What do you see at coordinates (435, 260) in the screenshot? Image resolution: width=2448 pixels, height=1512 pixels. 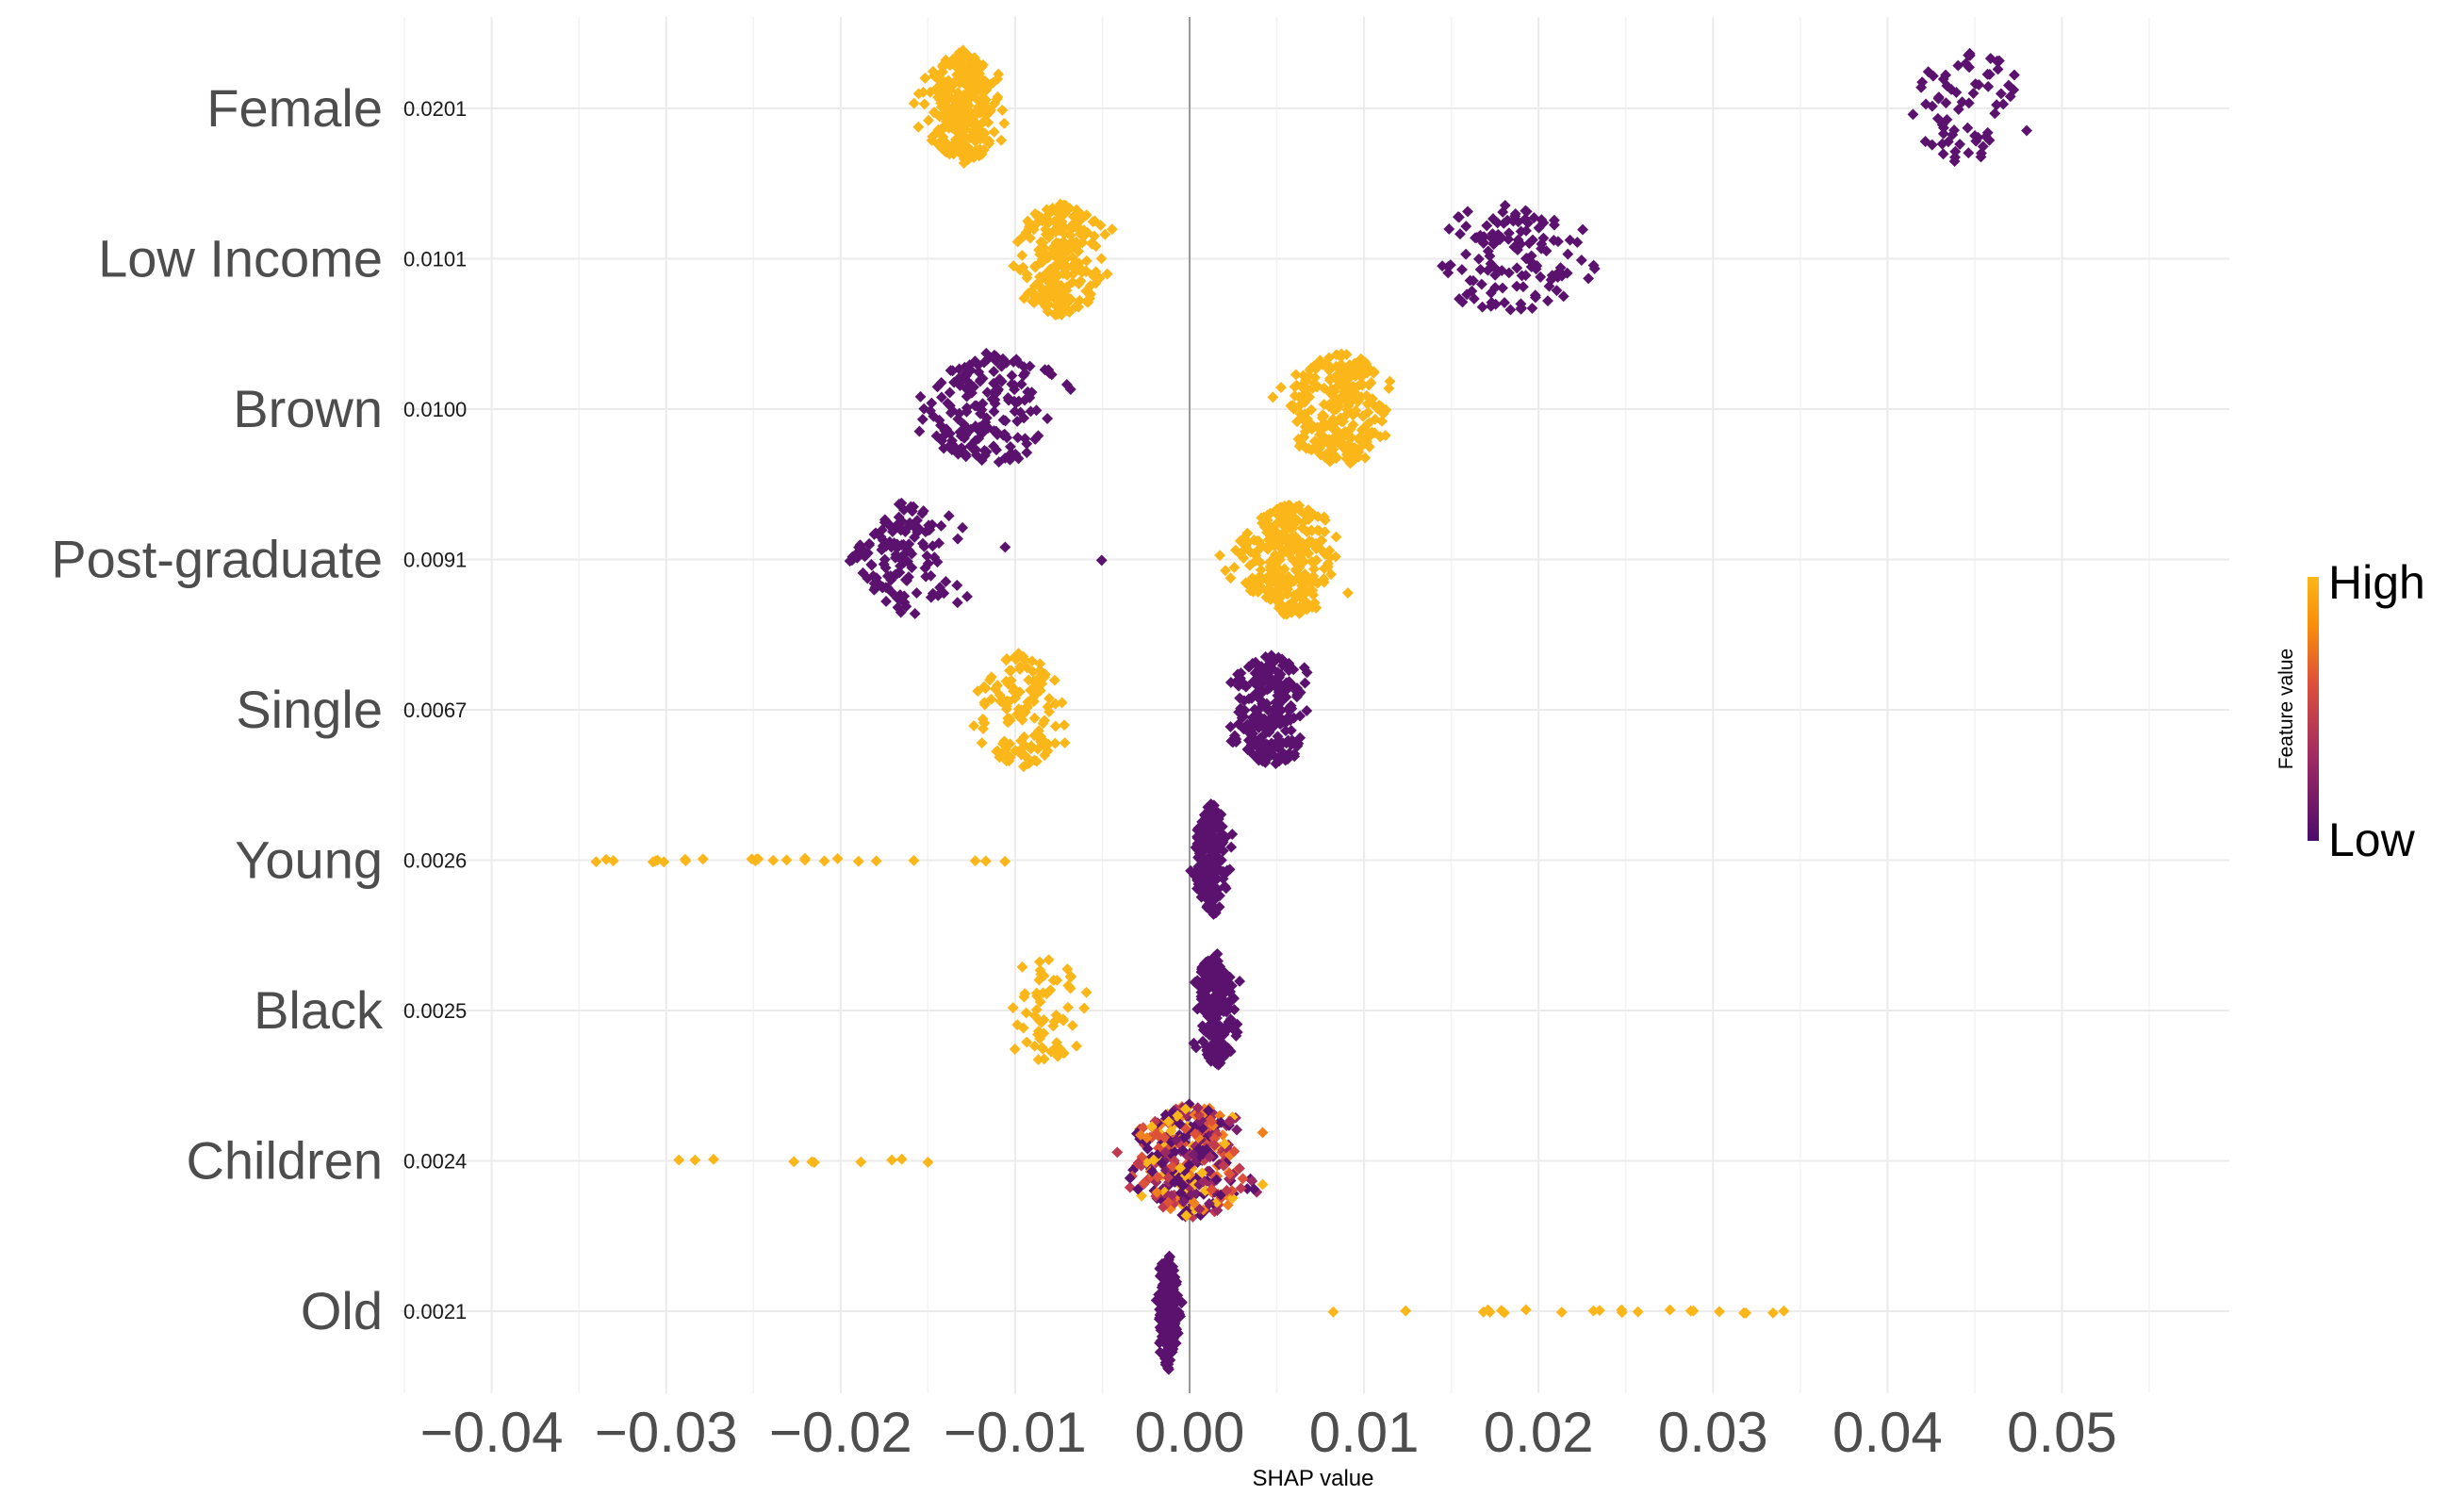 I see `importance-label: 0.0101` at bounding box center [435, 260].